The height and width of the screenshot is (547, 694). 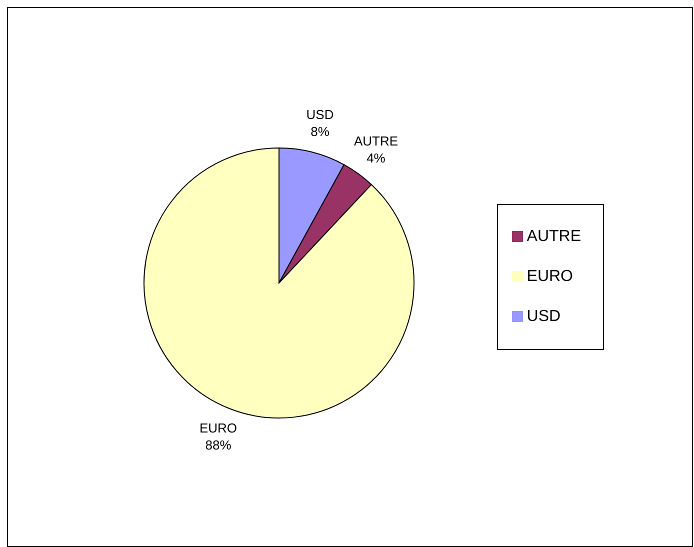 I want to click on data-label: 4%, so click(x=376, y=158).